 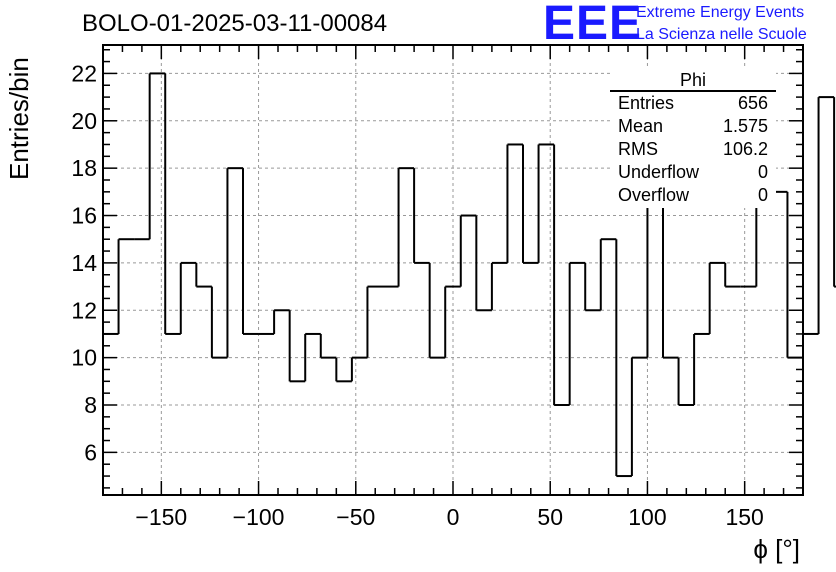 I want to click on stats-row-underflow: Underflow 0, so click(x=693, y=172).